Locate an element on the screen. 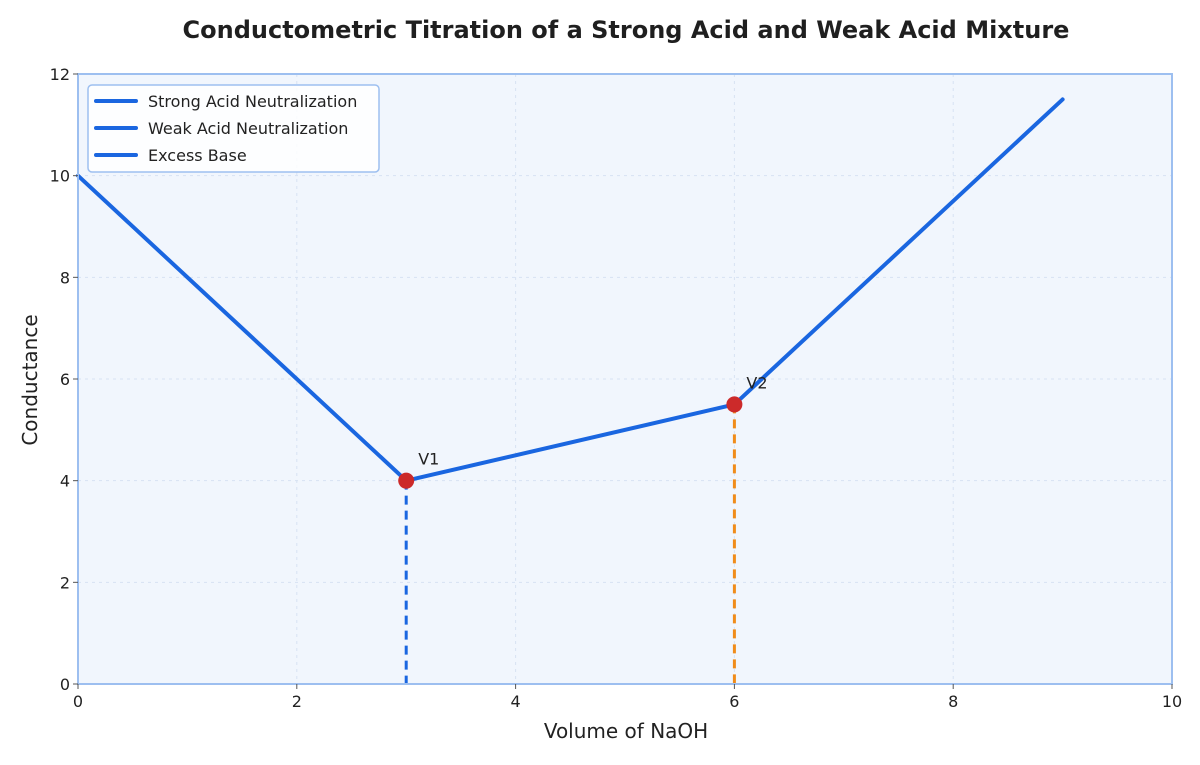  legend-entry-2: Weak Acid Neutralization is located at coordinates (248, 128).